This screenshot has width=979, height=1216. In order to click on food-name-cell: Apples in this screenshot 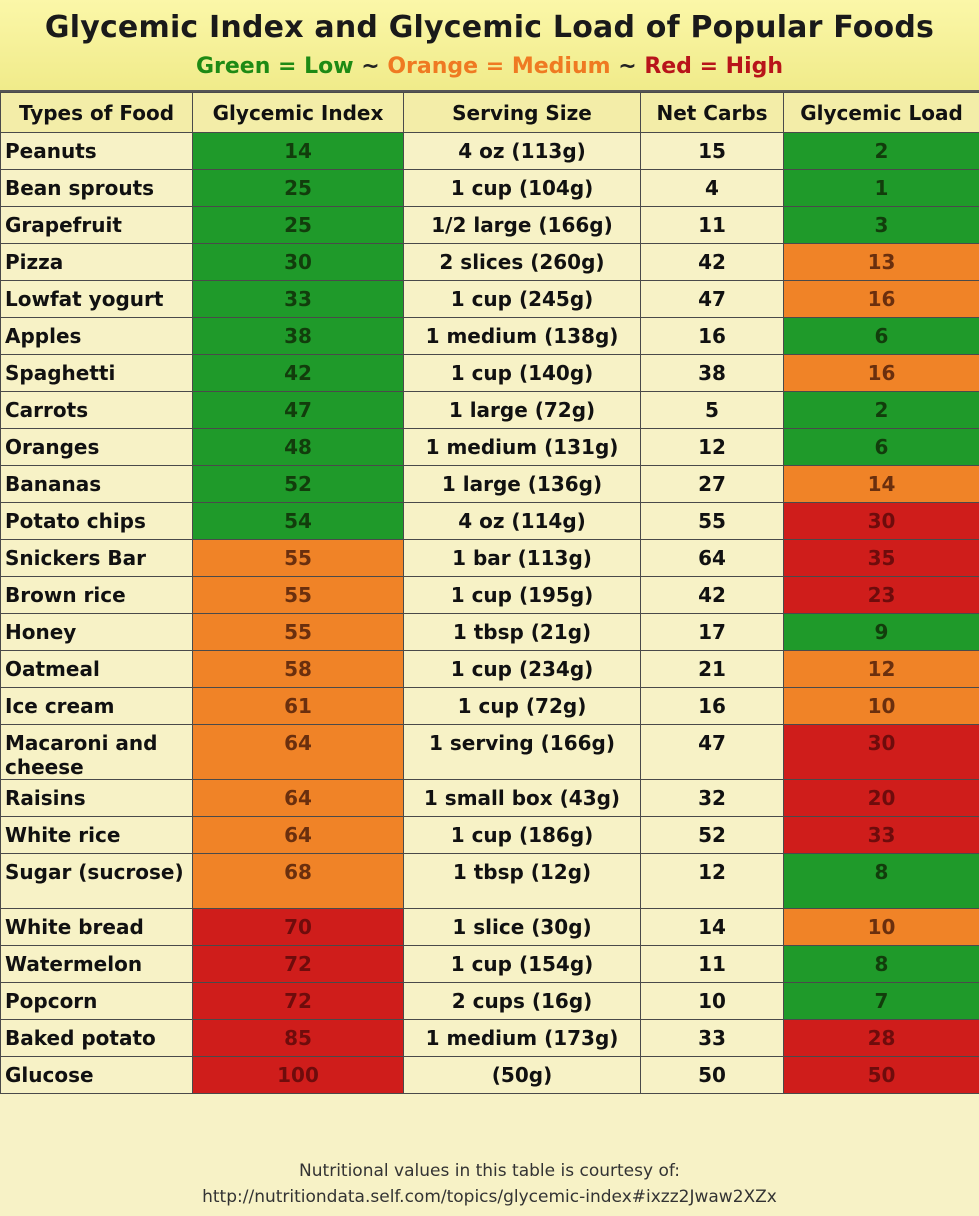, I will do `click(96, 336)`.